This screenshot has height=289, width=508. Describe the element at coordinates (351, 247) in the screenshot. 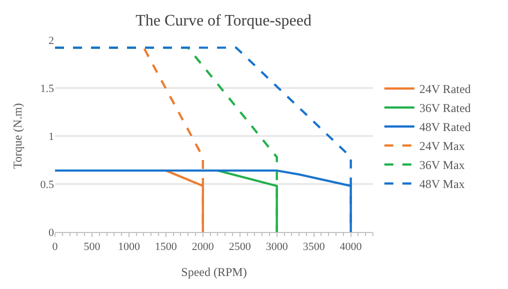

I see `x-tick-label: 4000` at that location.